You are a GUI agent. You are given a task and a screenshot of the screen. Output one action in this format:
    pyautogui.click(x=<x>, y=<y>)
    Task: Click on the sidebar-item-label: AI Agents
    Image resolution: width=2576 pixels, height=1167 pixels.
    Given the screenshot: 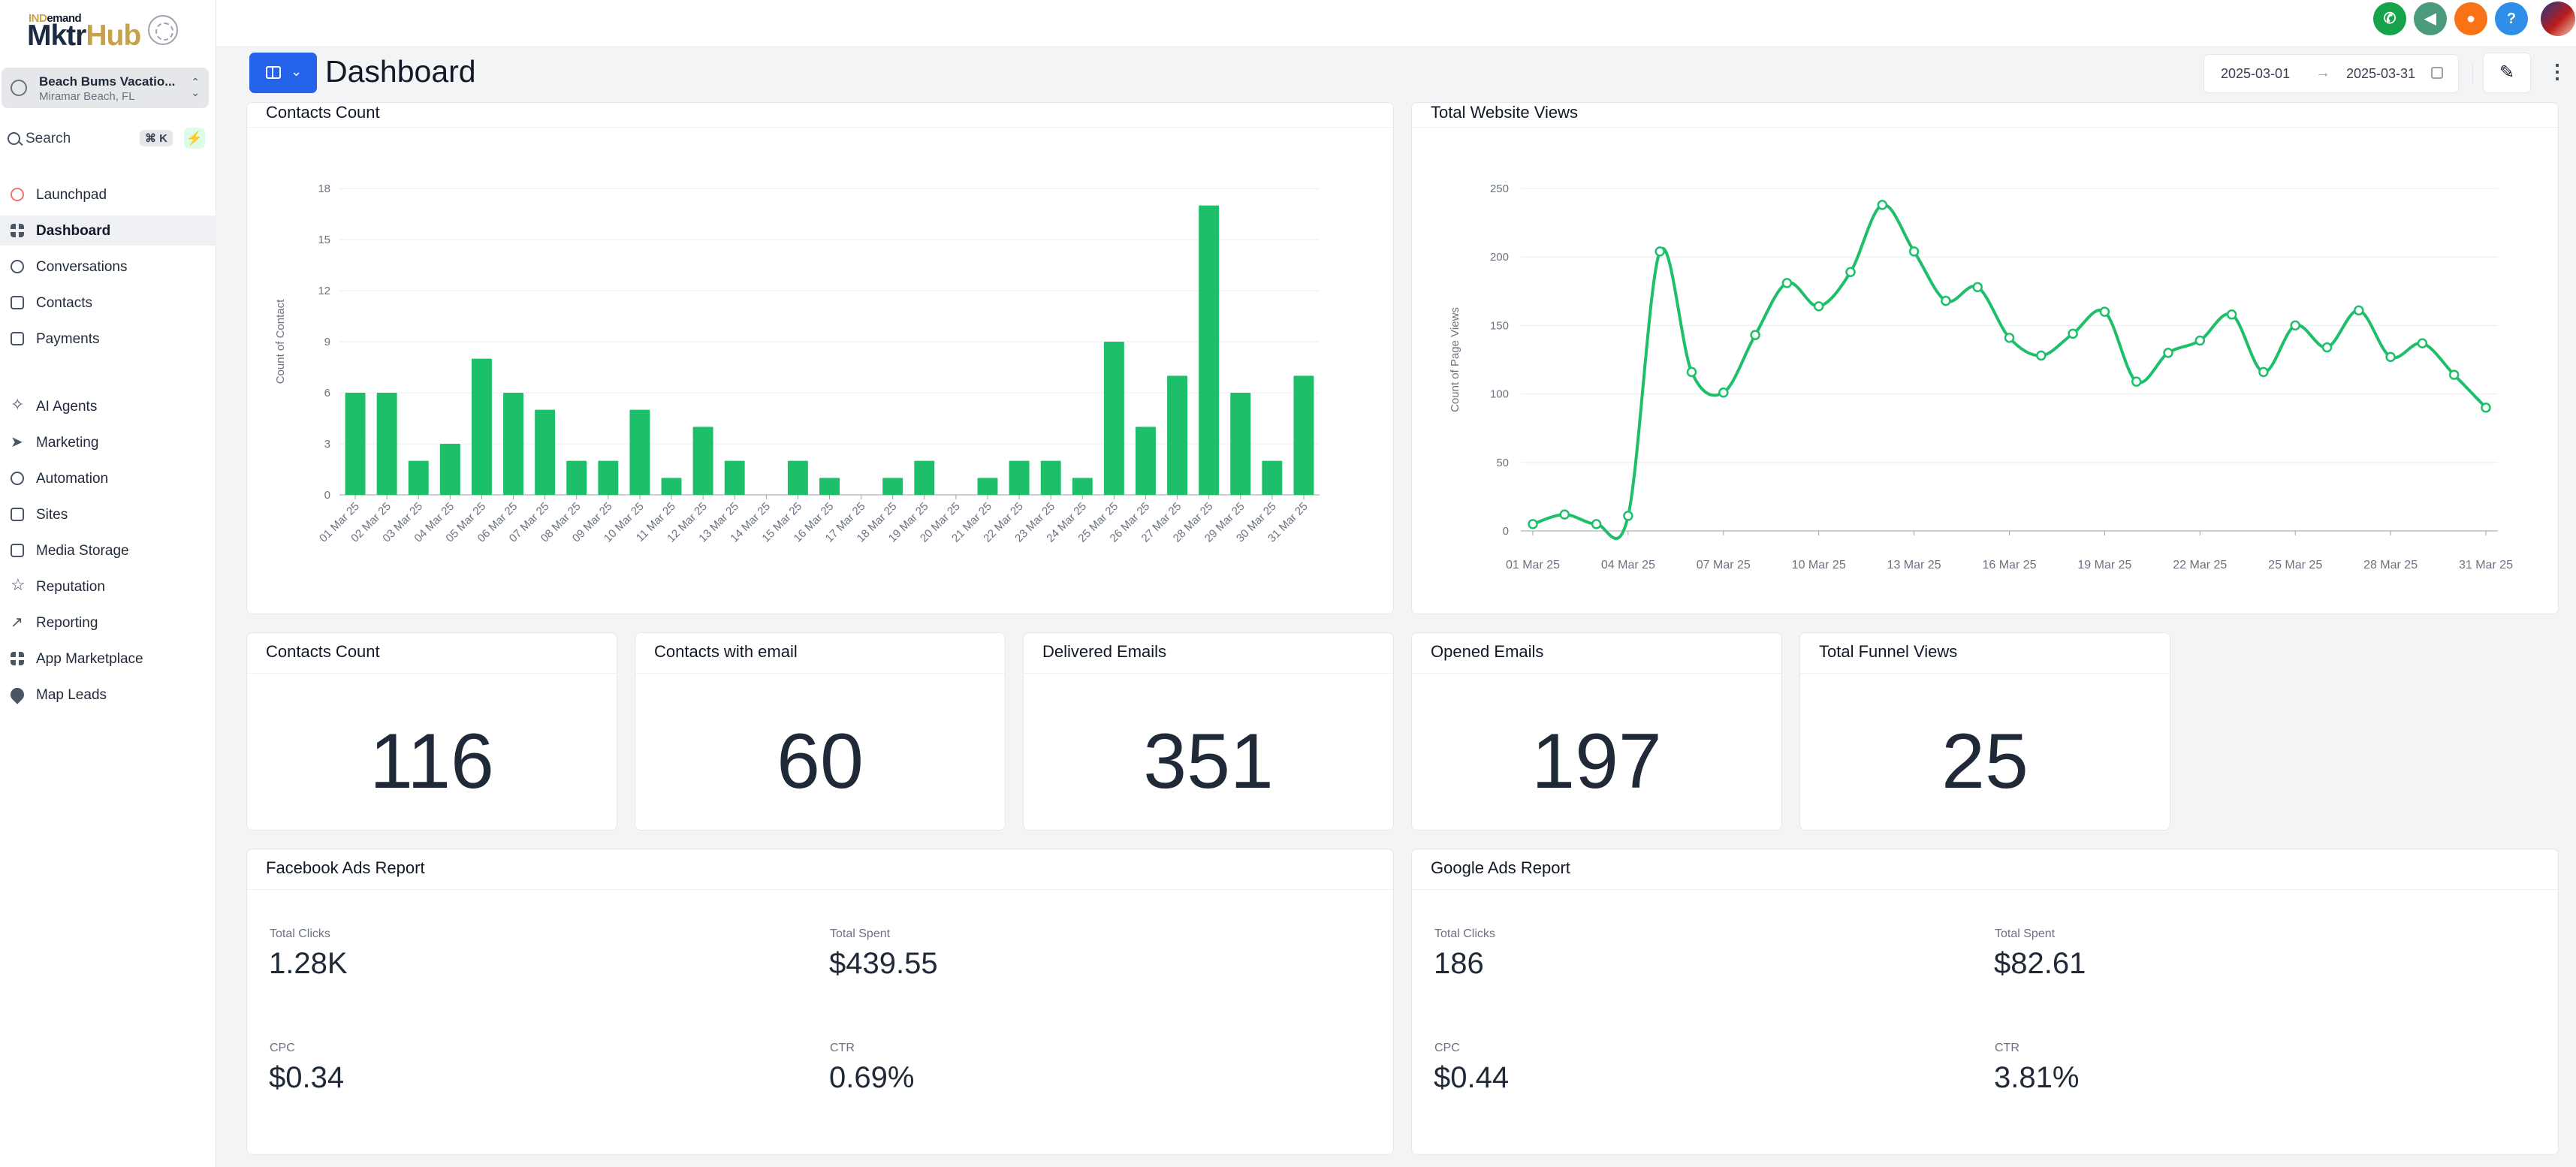 What is the action you would take?
    pyautogui.click(x=67, y=407)
    